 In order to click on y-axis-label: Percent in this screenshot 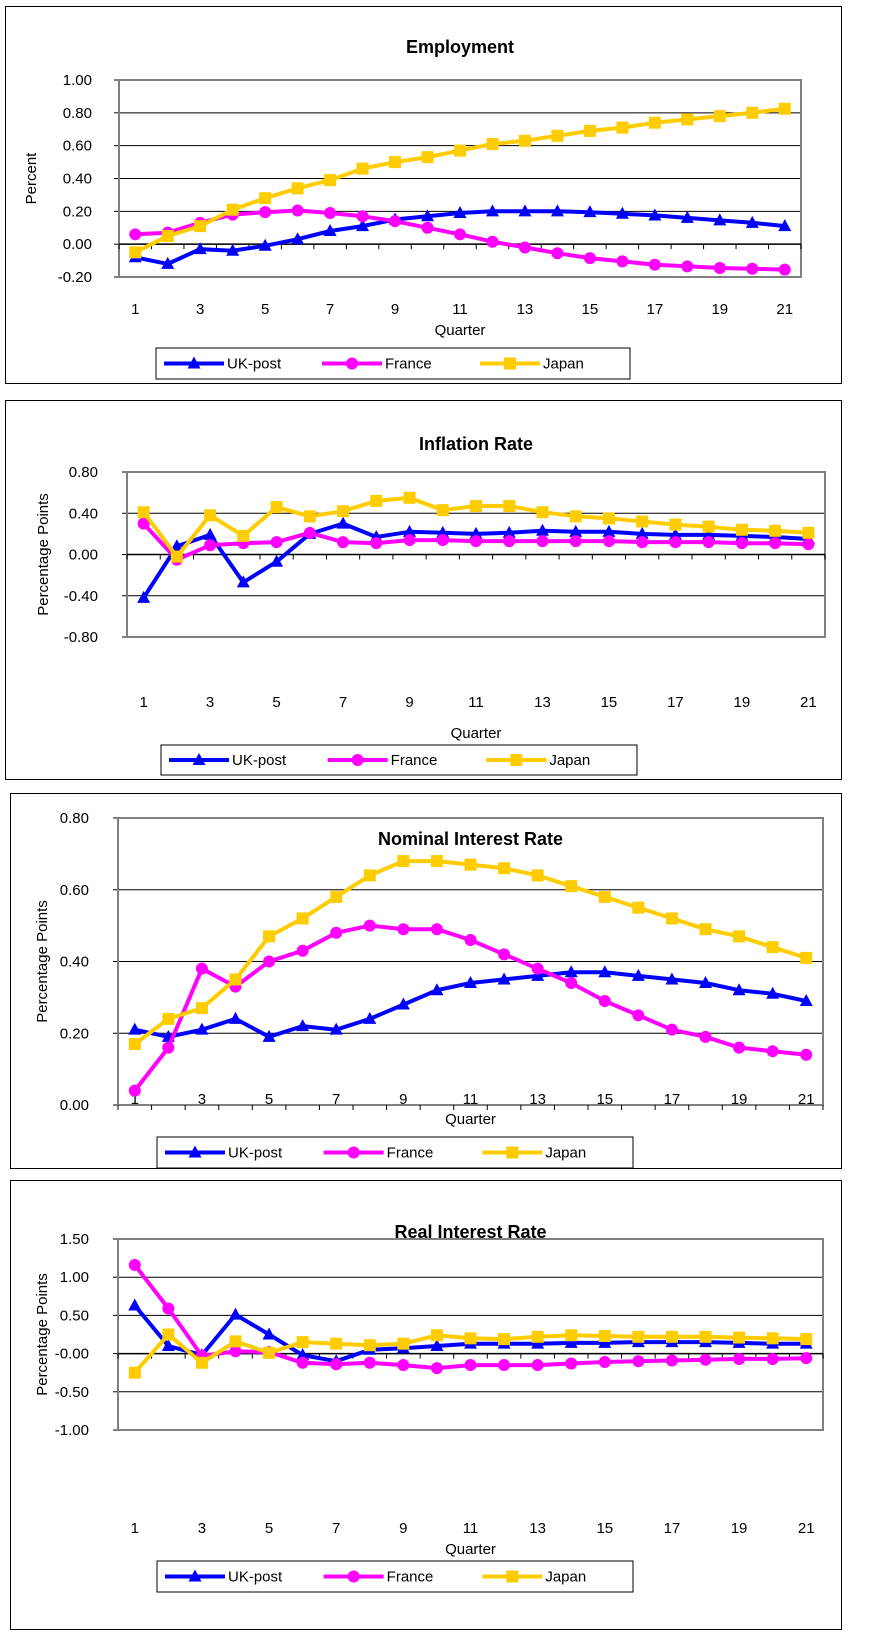, I will do `click(31, 178)`.